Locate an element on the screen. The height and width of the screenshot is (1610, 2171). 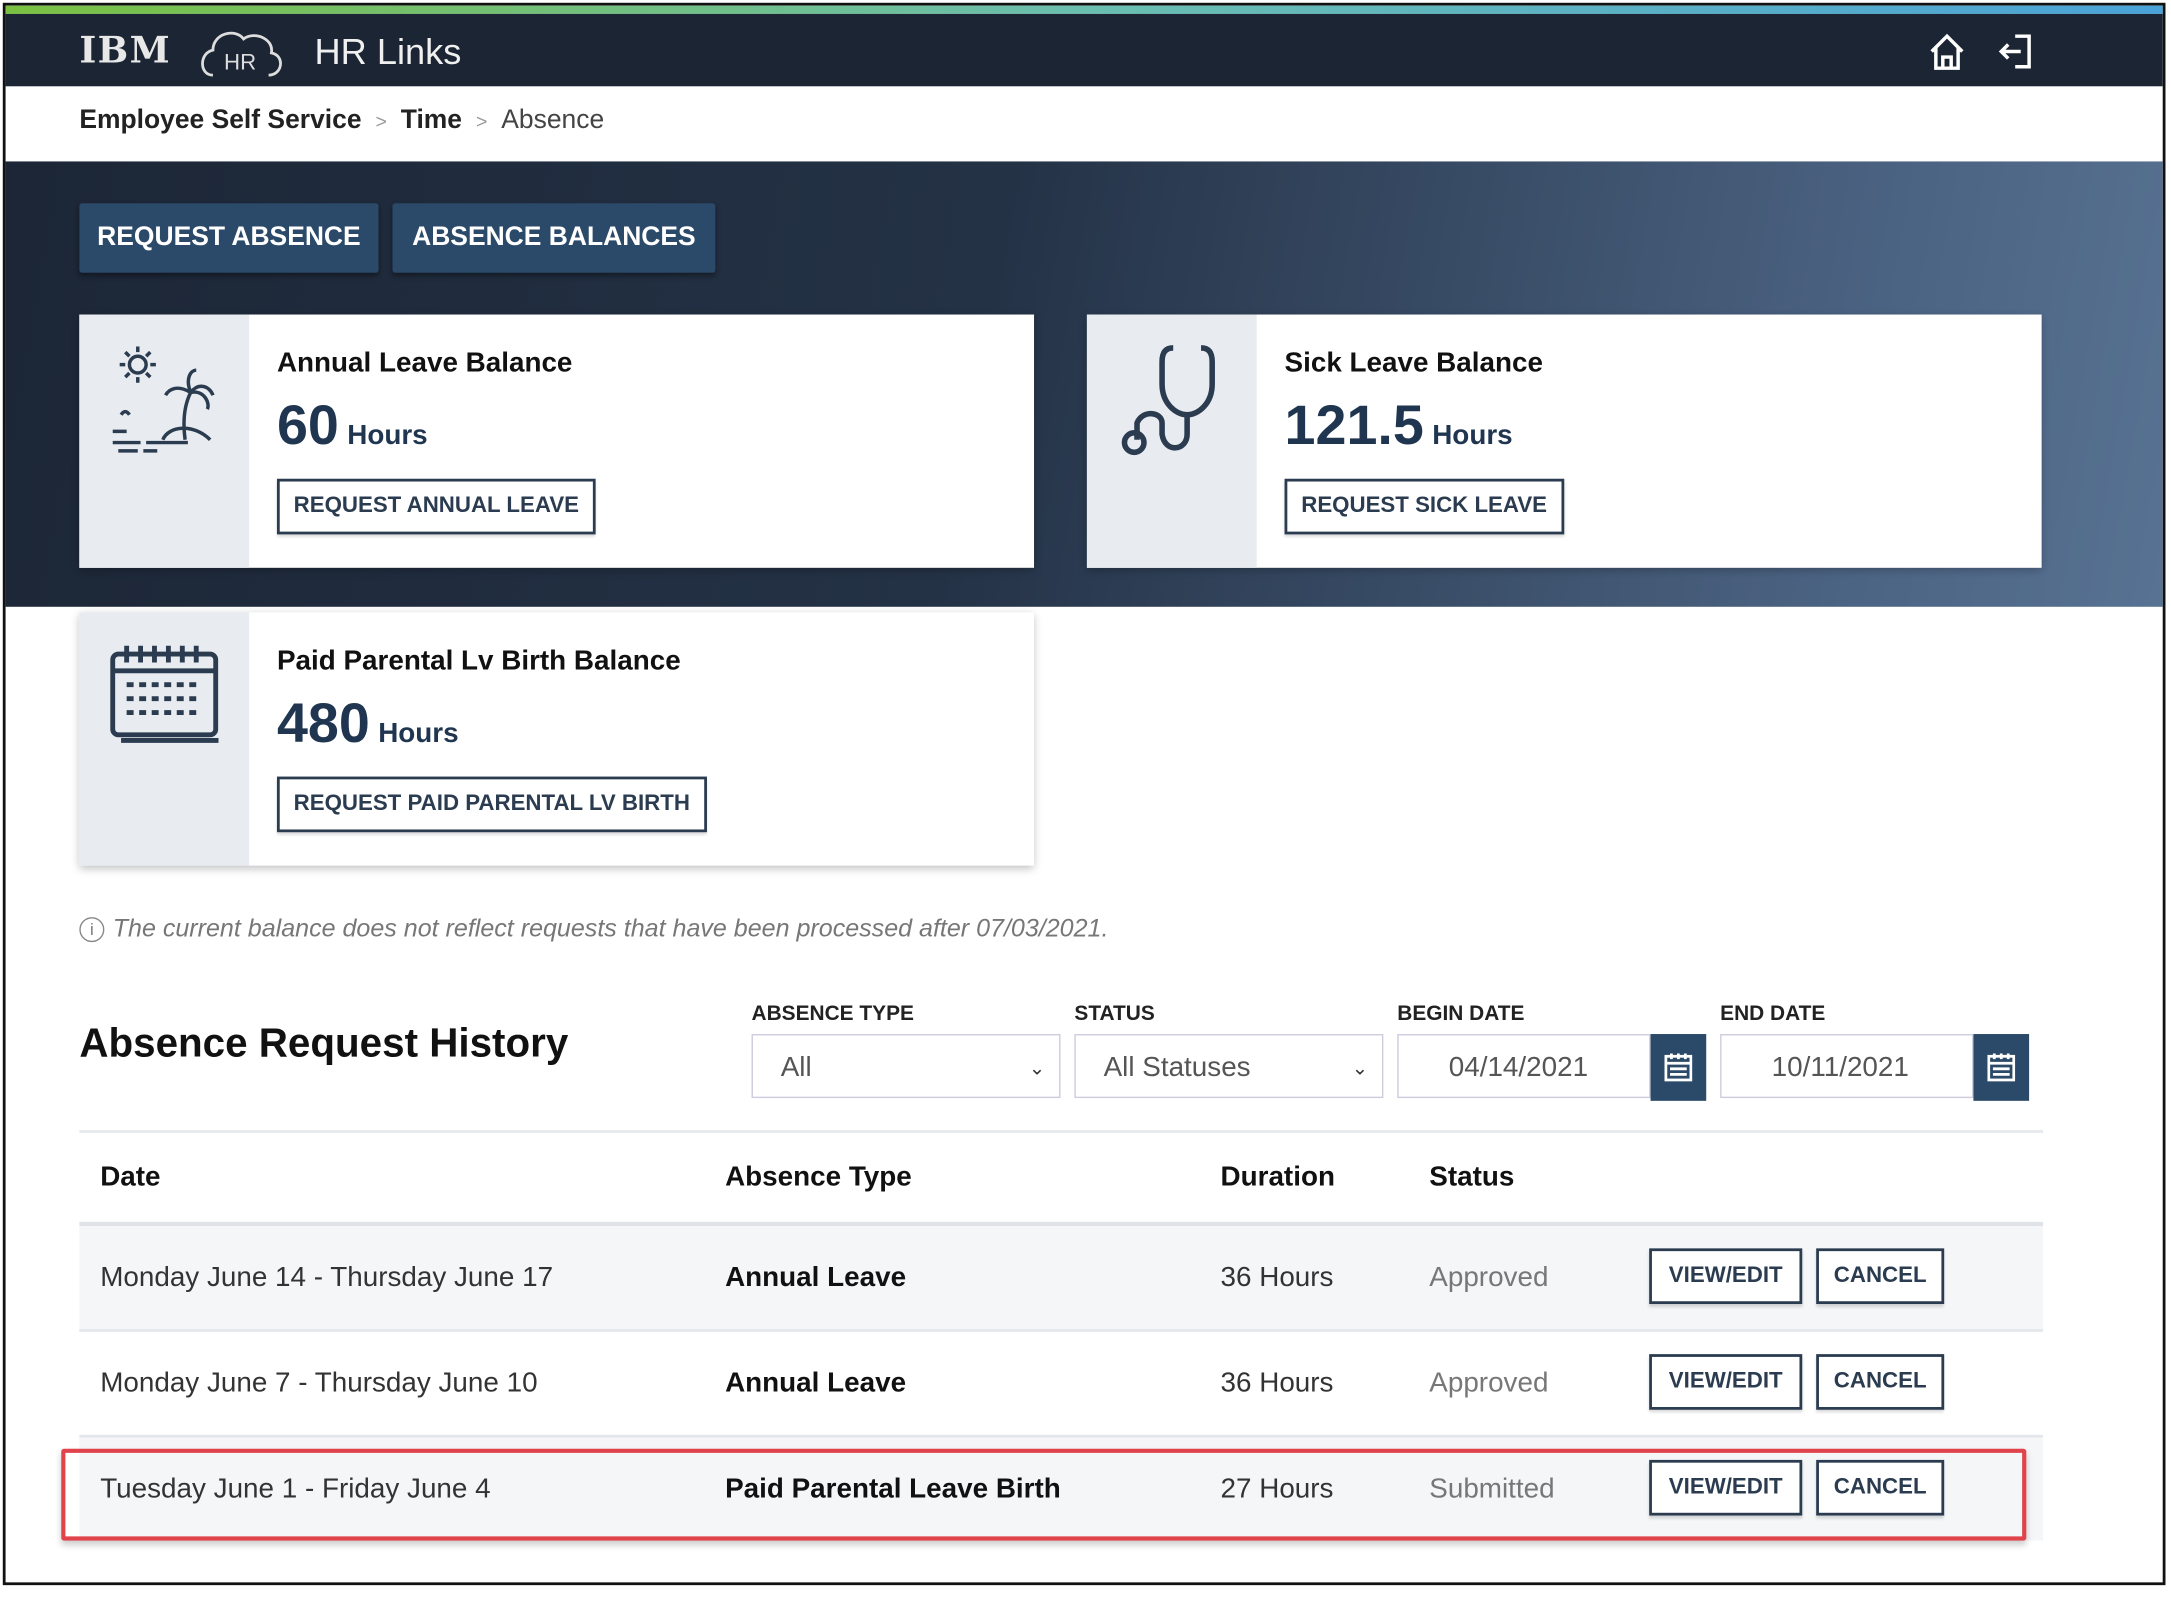
row-date: Monday June 7 - Thursday June 10 is located at coordinates (319, 1383).